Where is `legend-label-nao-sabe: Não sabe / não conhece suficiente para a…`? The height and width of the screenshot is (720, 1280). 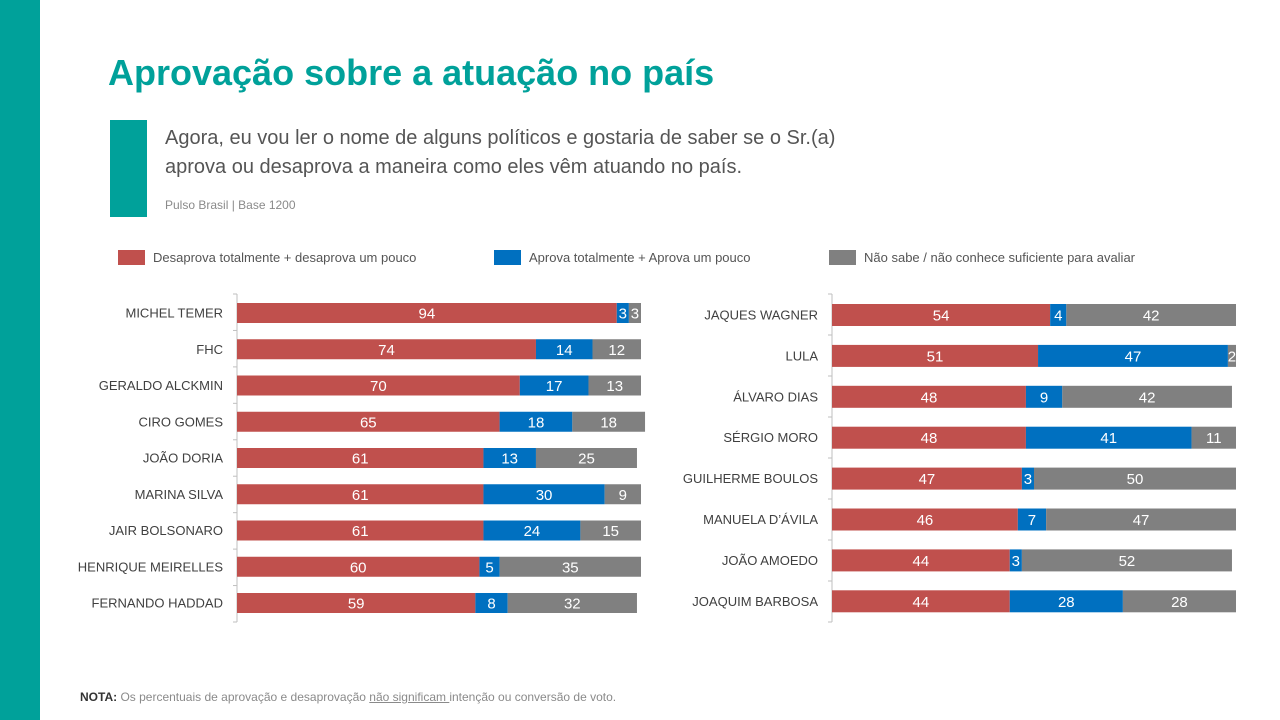
legend-label-nao-sabe: Não sabe / não conhece suficiente para a… is located at coordinates (1000, 257).